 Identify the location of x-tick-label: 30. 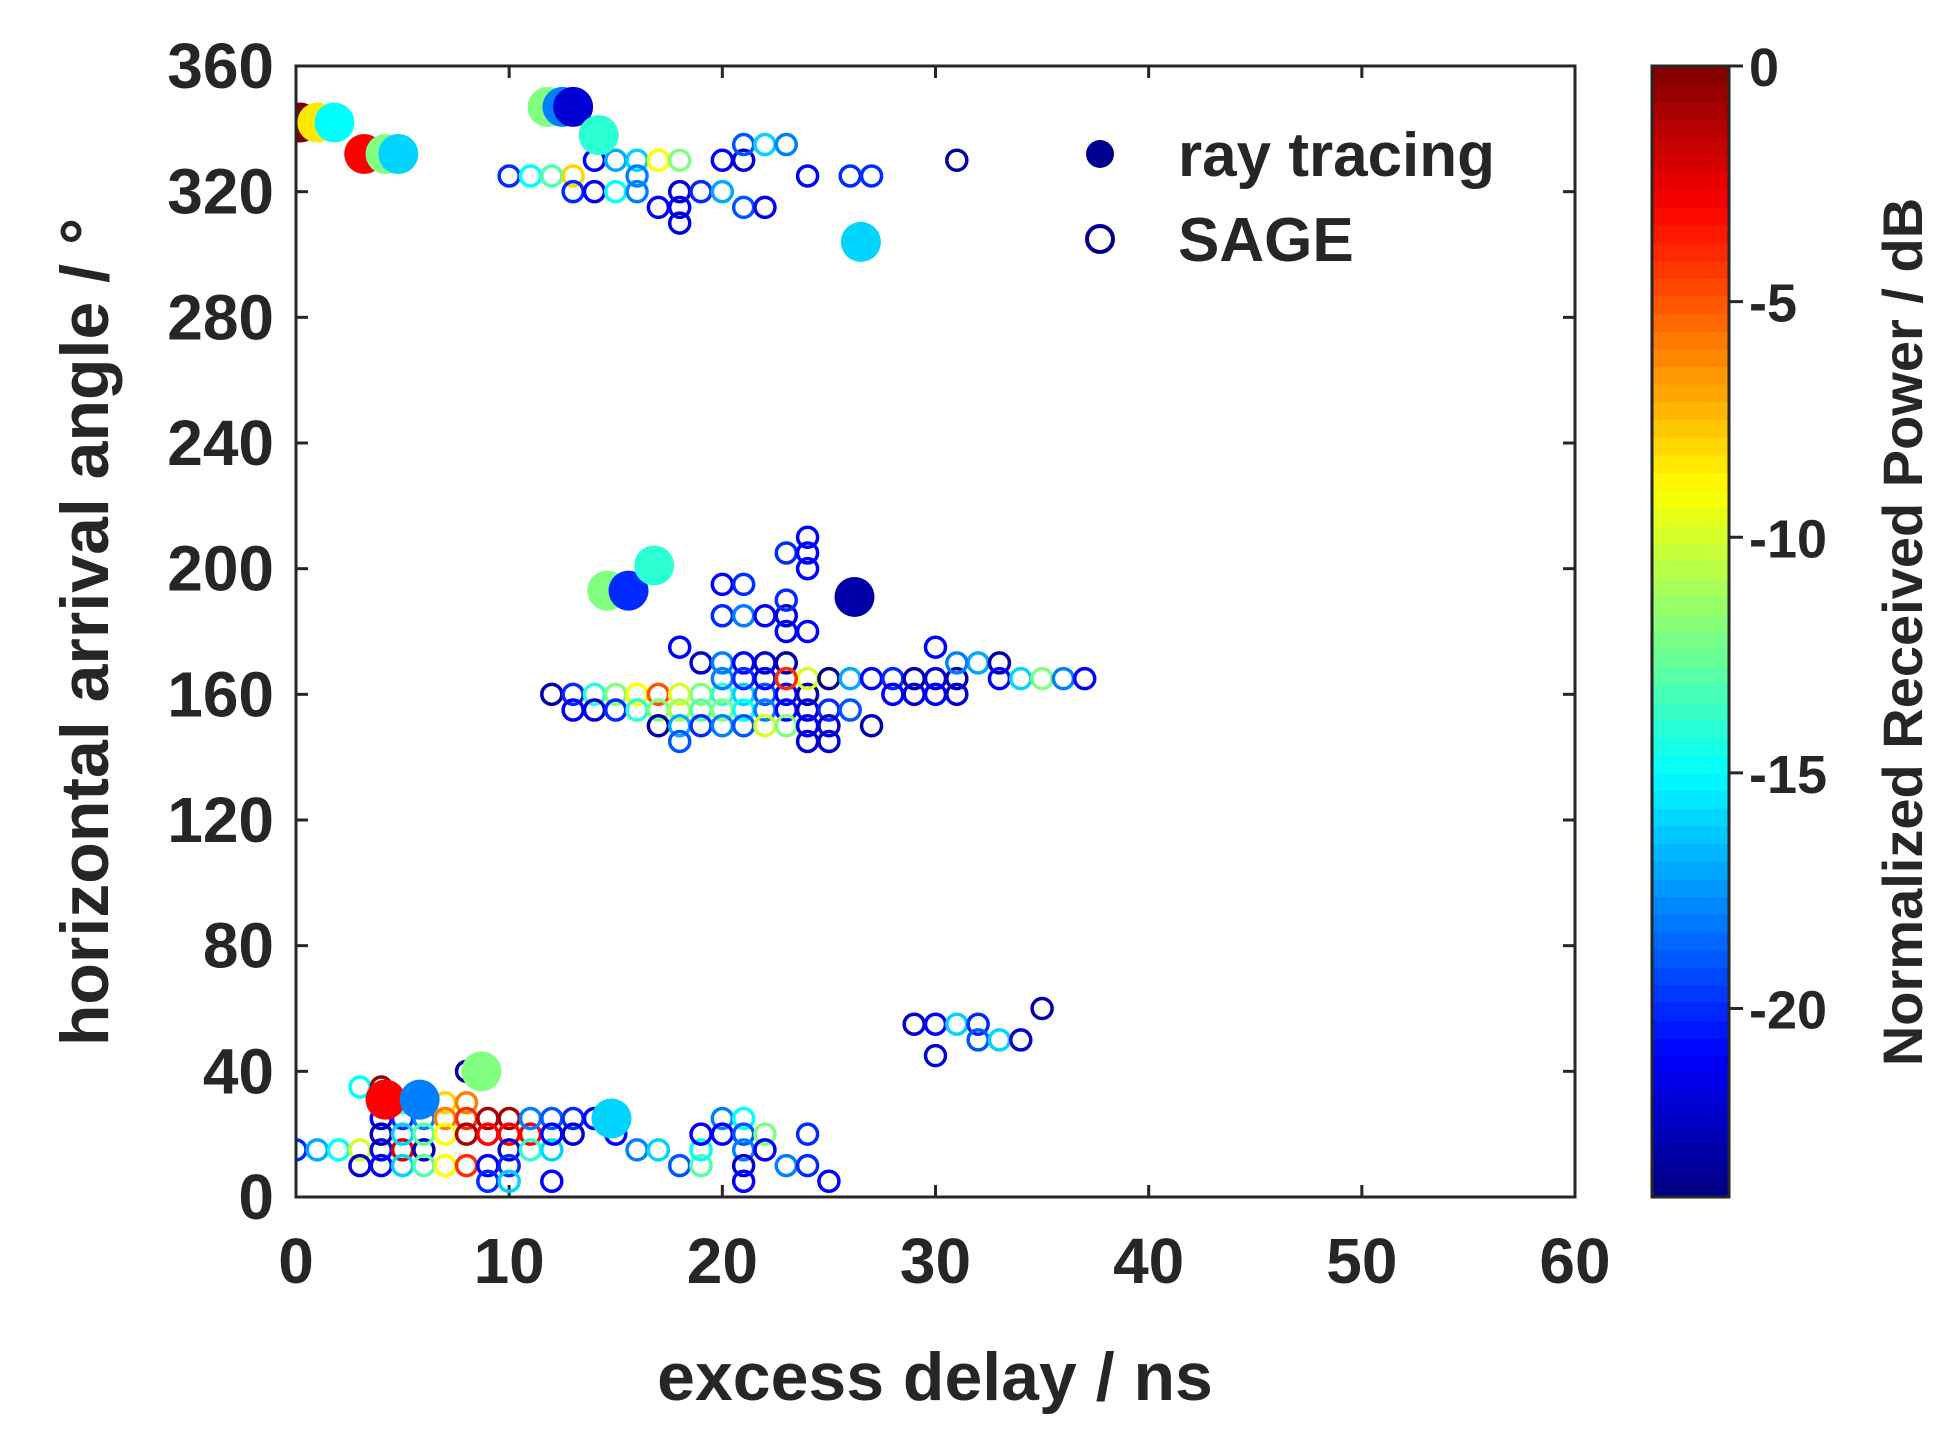
(935, 1261).